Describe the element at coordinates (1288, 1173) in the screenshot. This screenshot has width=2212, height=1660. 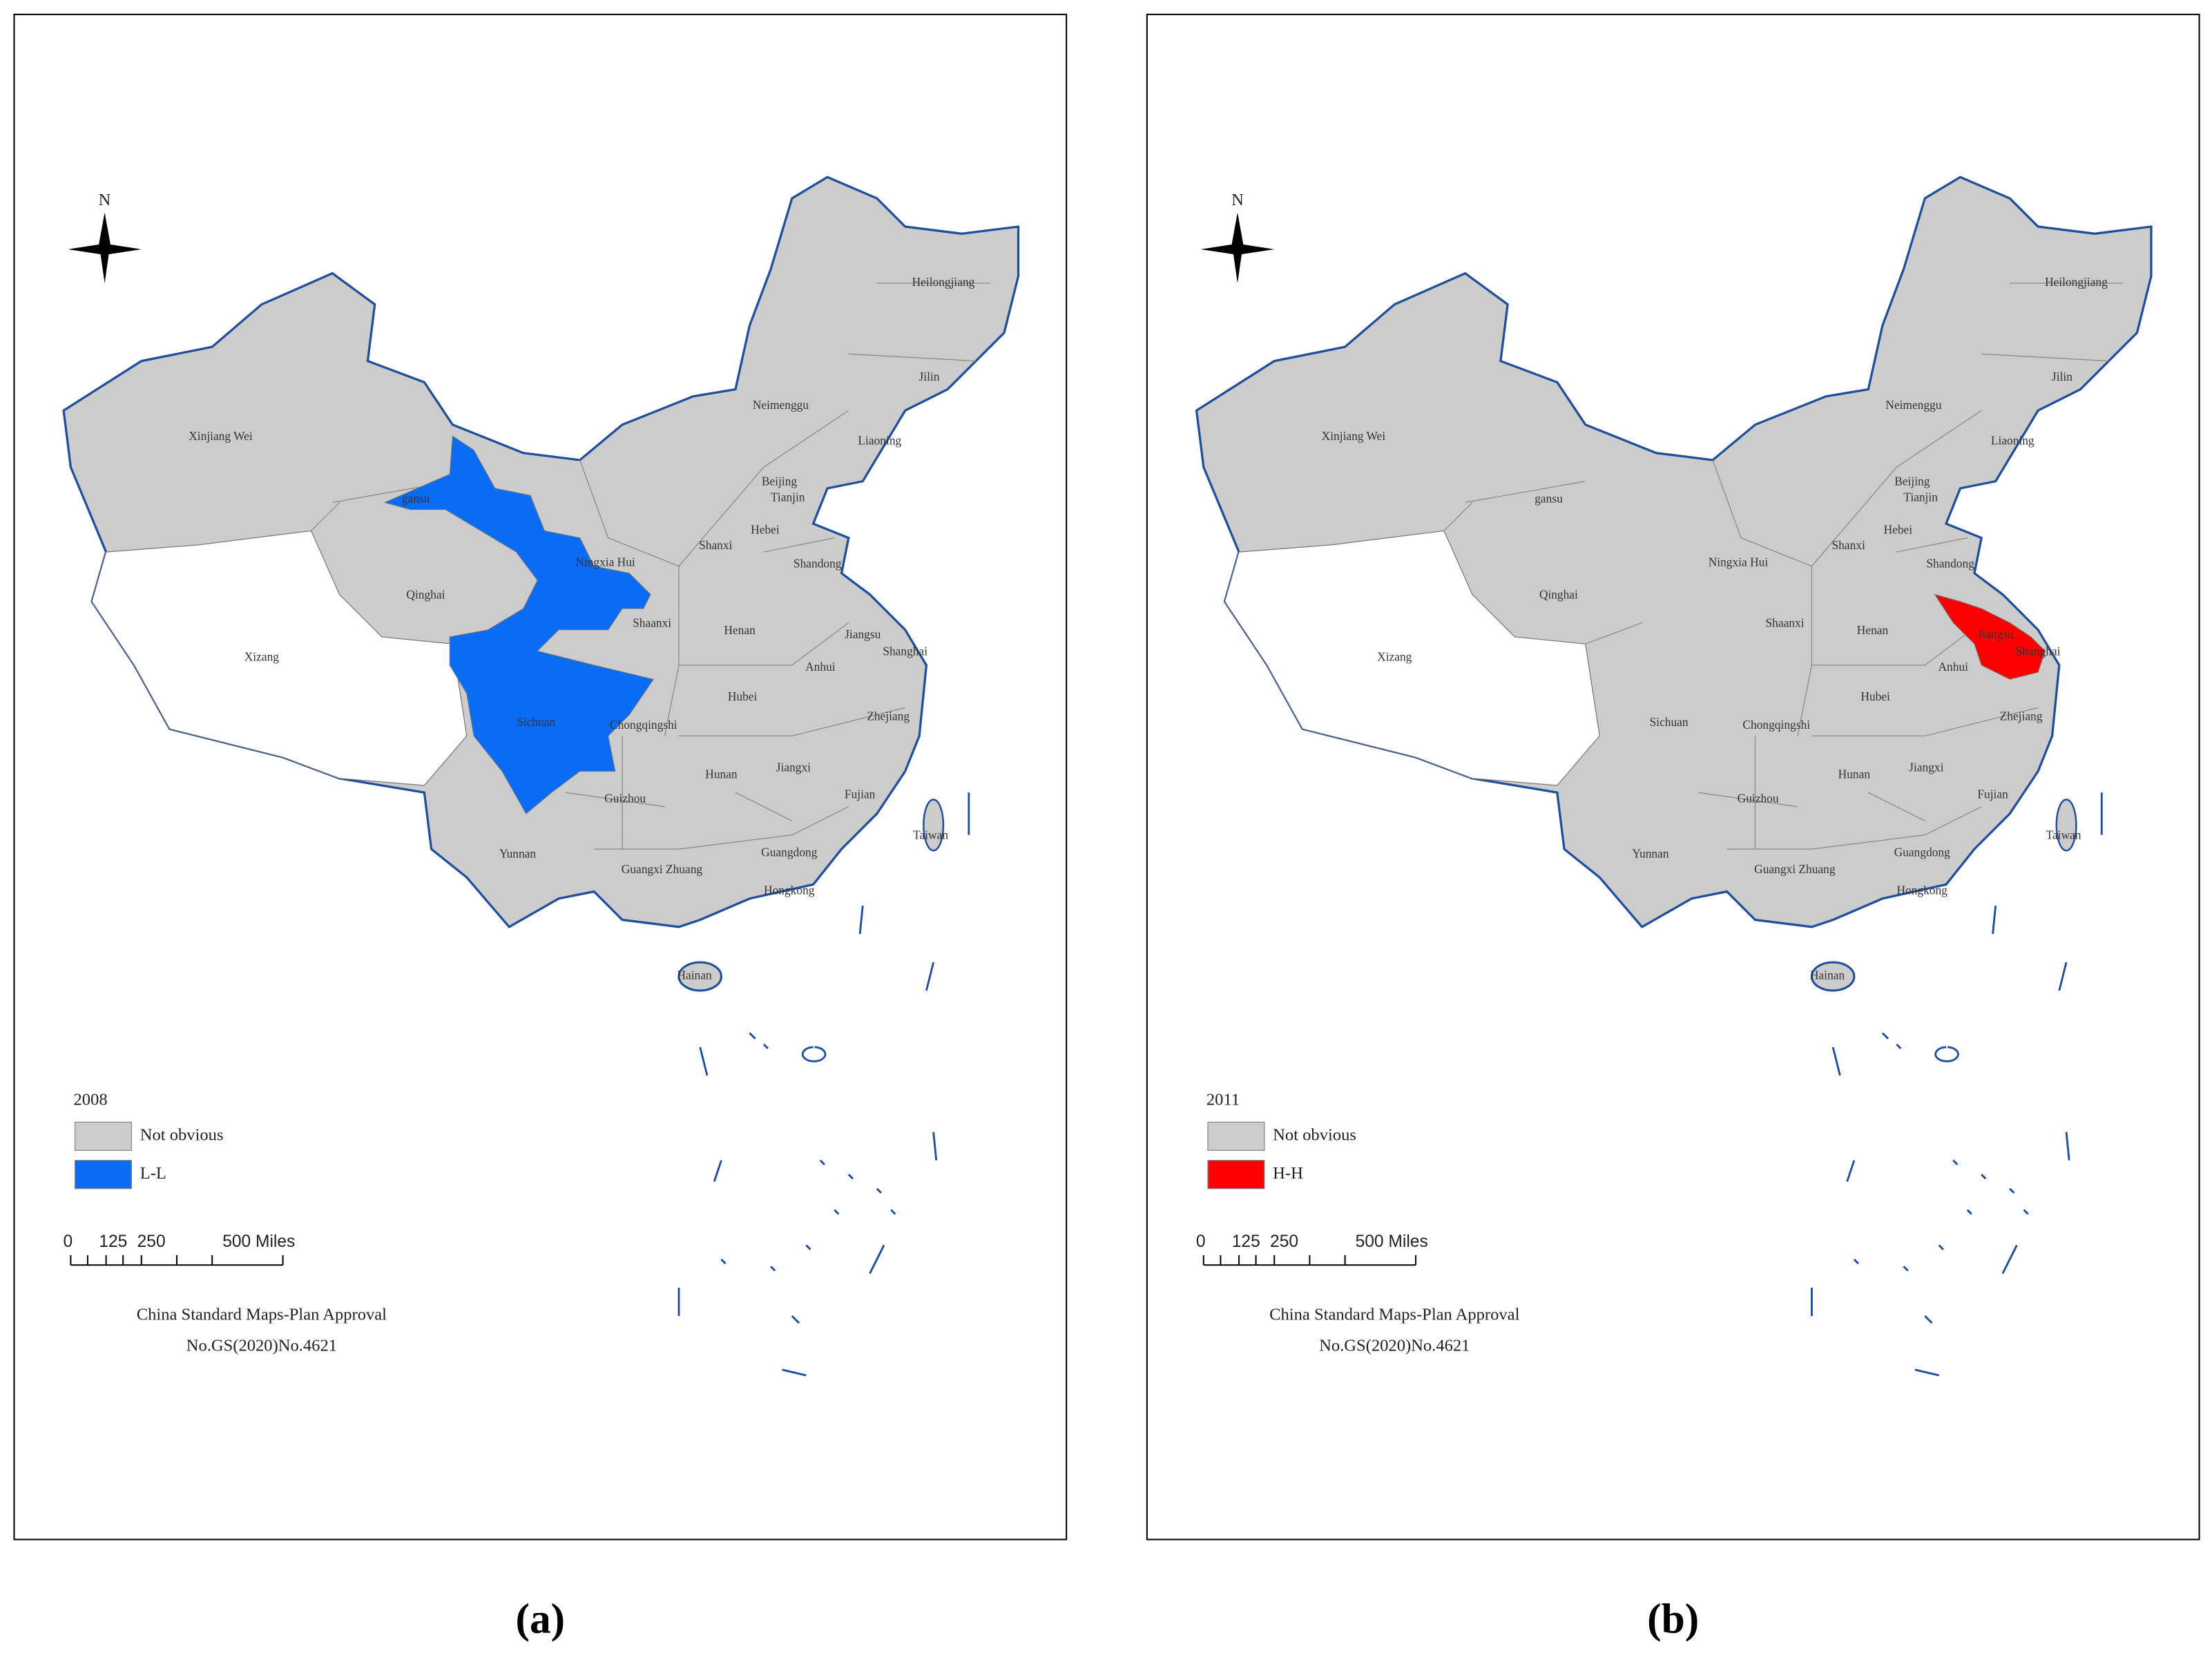
I see `legend-label: H-H` at that location.